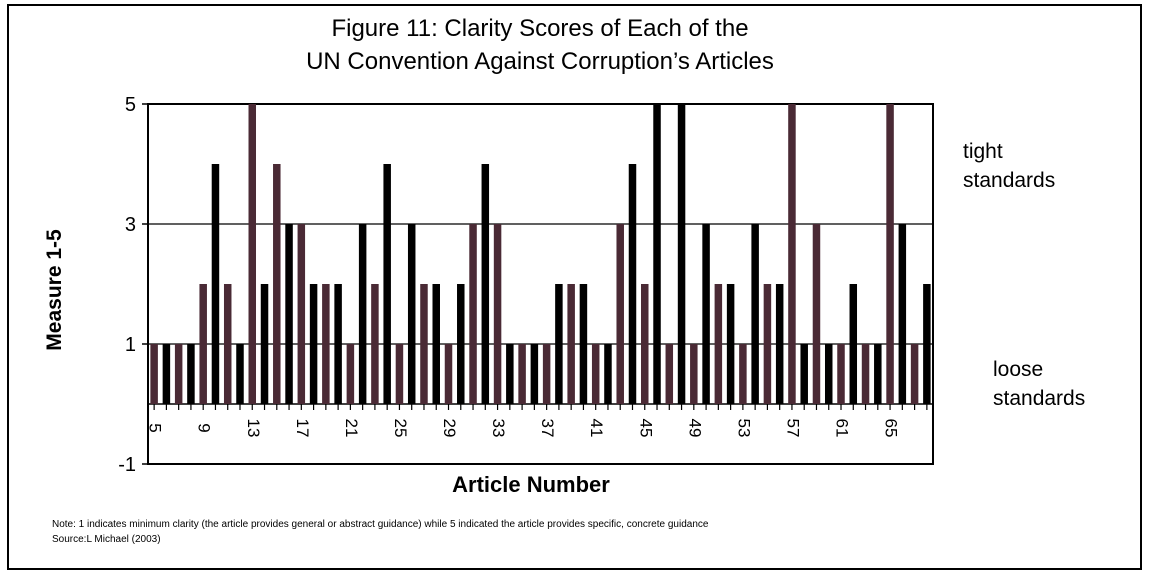 The image size is (1151, 576). Describe the element at coordinates (540, 28) in the screenshot. I see `chart-title-line1: Figure 11: Clarity Scores of Each of the` at that location.